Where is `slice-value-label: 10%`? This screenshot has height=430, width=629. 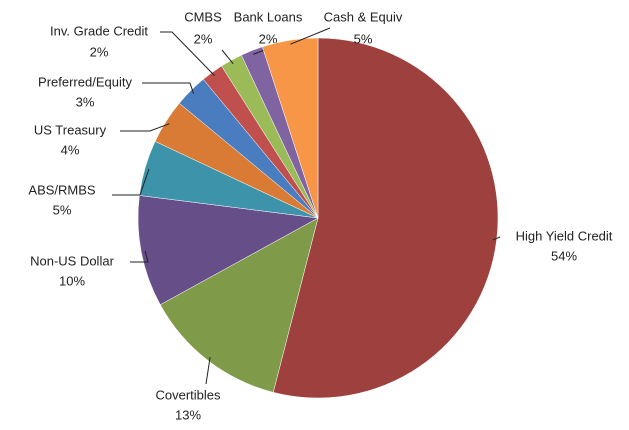
slice-value-label: 10% is located at coordinates (72, 280).